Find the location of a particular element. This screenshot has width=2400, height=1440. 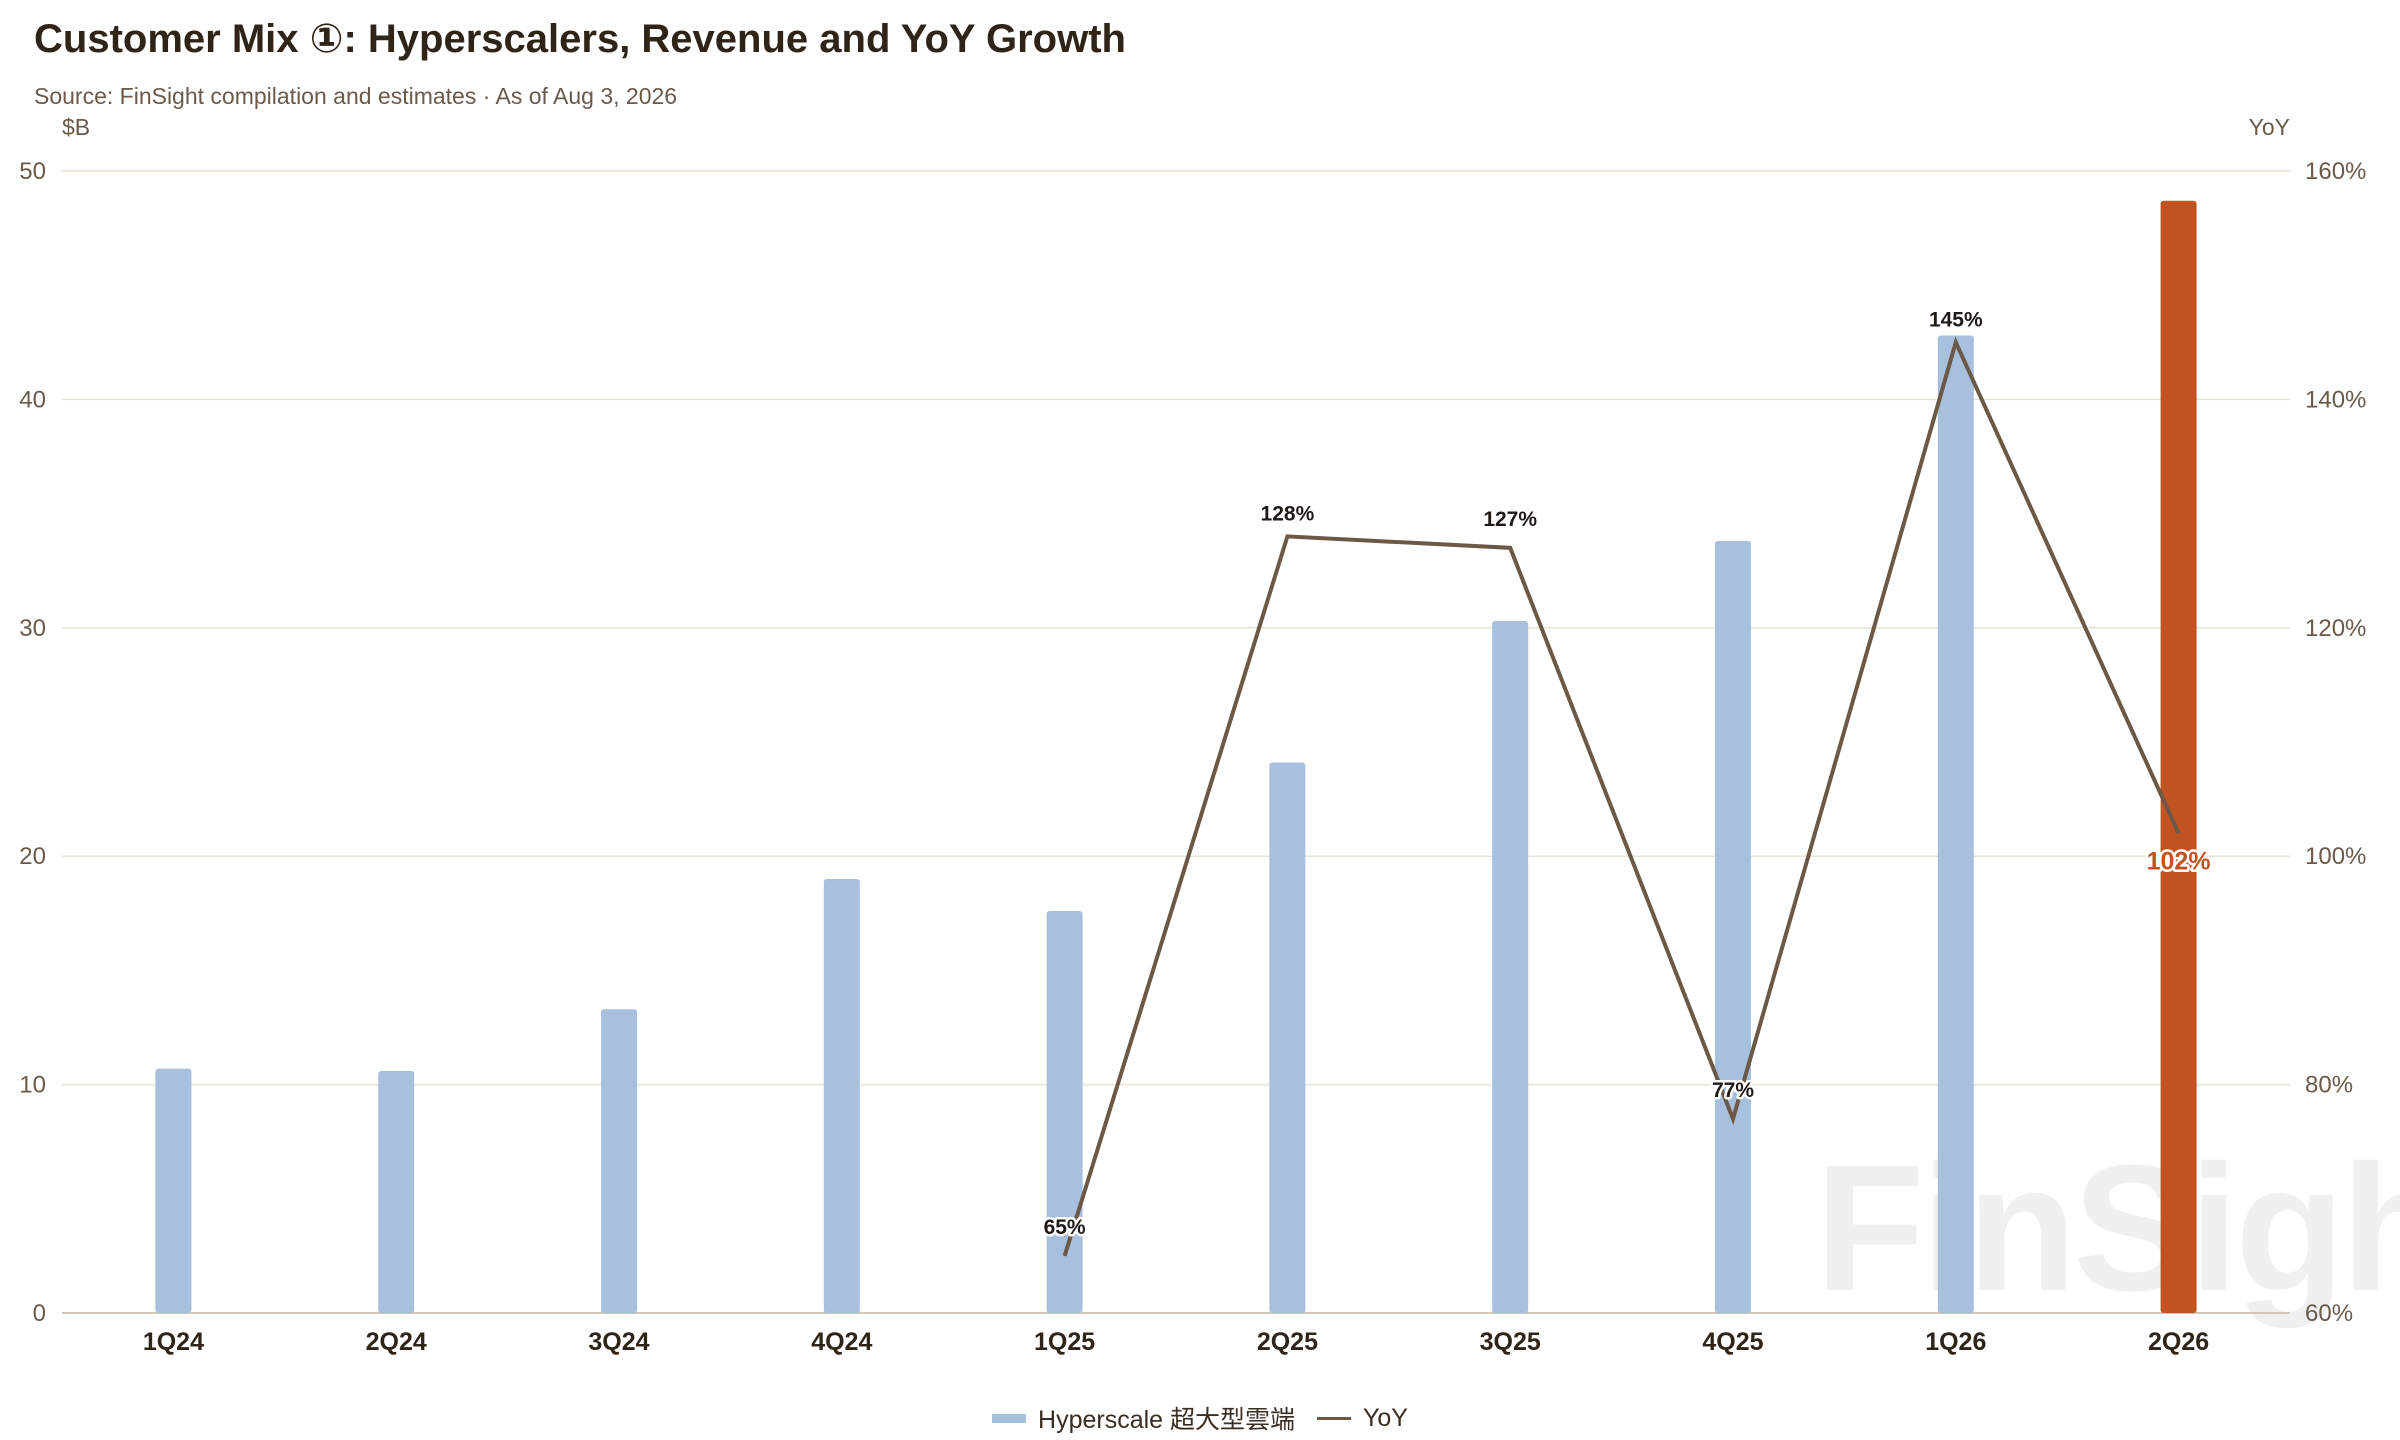

legend-label-bars: Hyperscale 超大型雲端 is located at coordinates (1167, 1420).